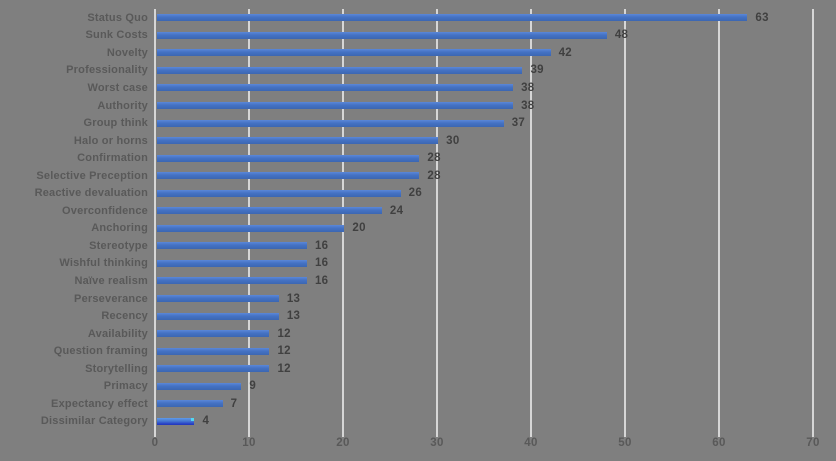  What do you see at coordinates (293, 298) in the screenshot?
I see `value-label: 13` at bounding box center [293, 298].